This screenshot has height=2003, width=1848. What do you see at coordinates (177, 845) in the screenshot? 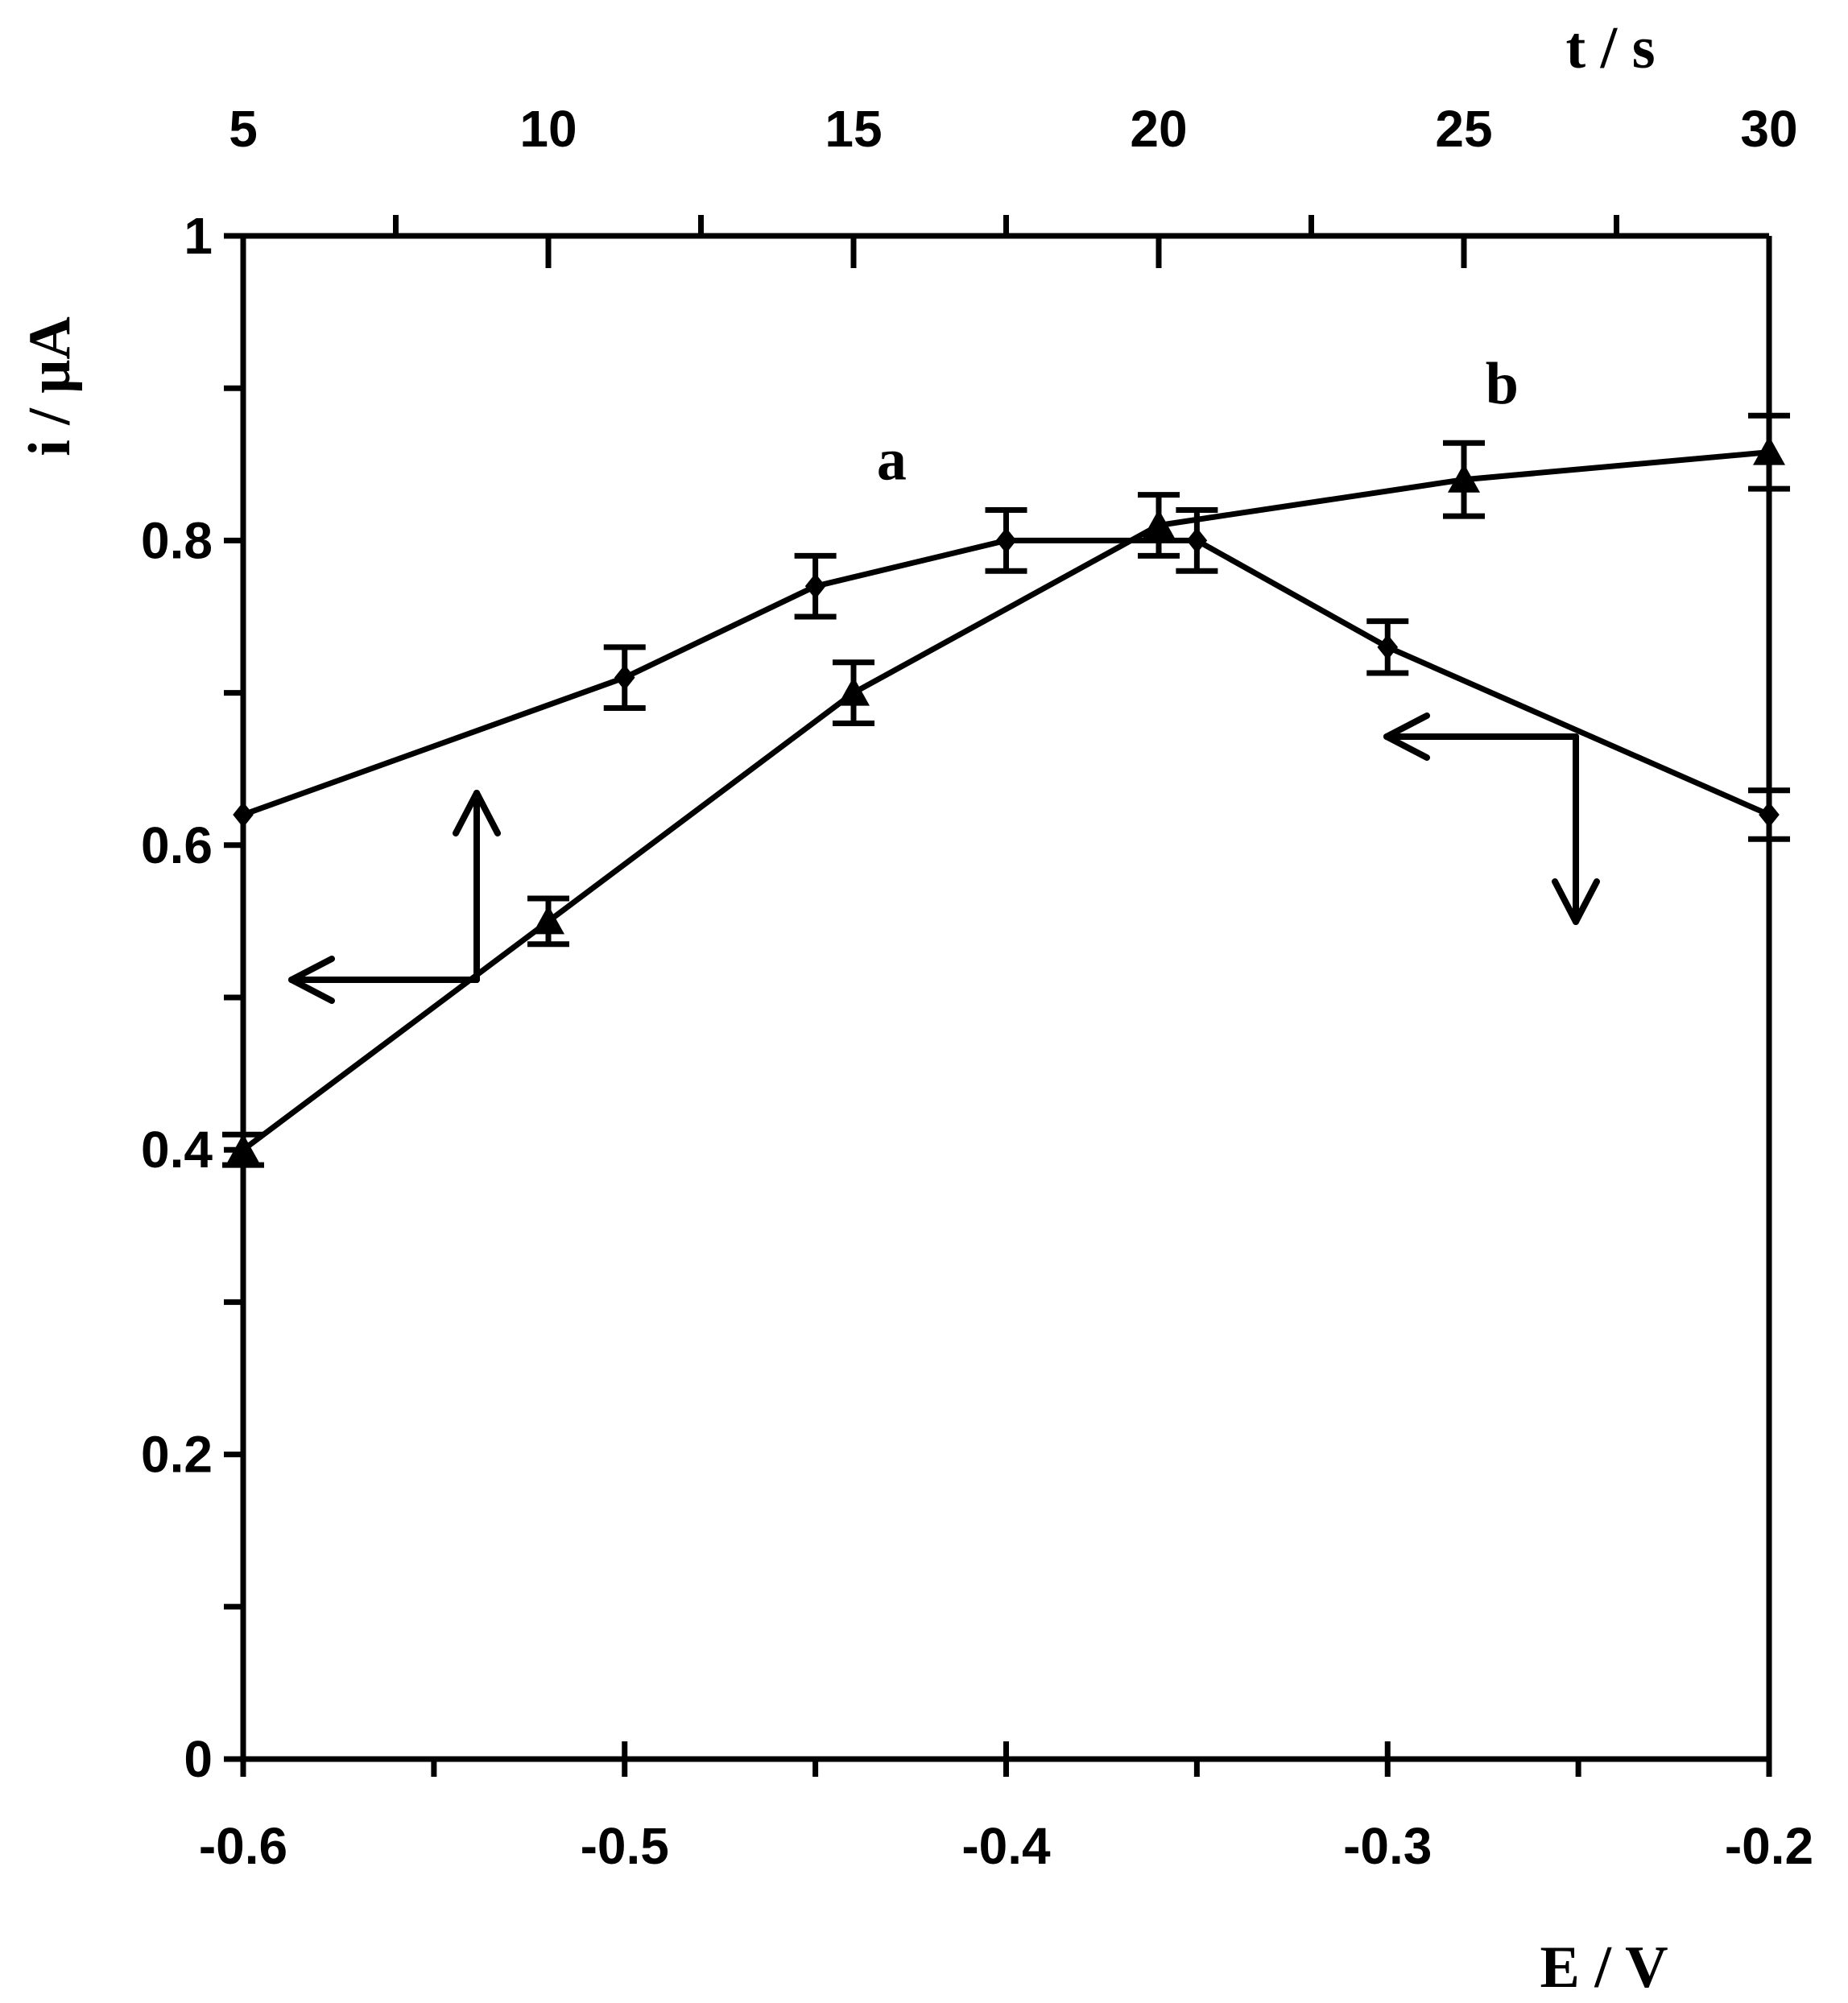
I see `y-tick-label: 0.6` at bounding box center [177, 845].